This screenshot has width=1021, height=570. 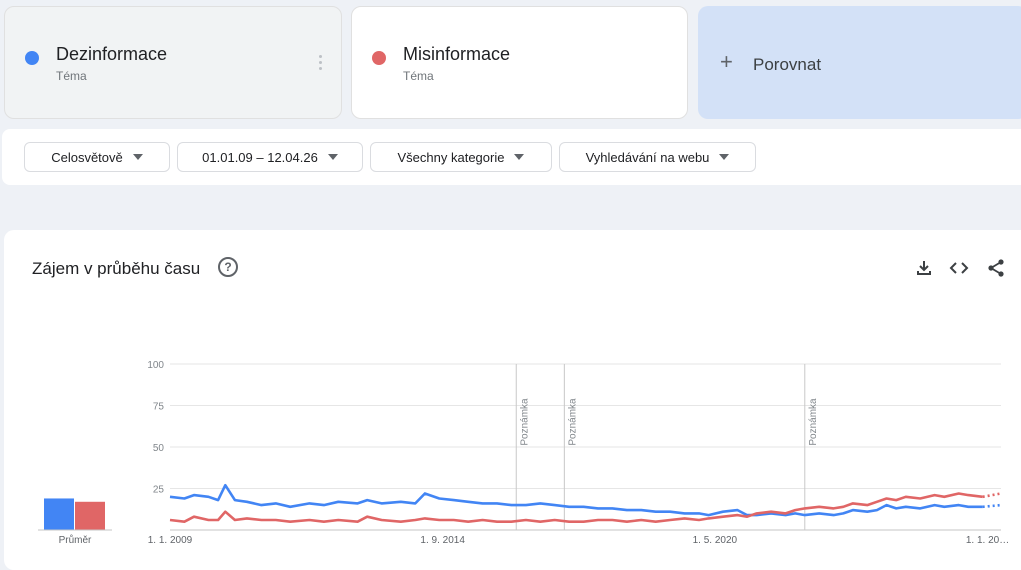 I want to click on term-name: Dezinformace, so click(x=112, y=54).